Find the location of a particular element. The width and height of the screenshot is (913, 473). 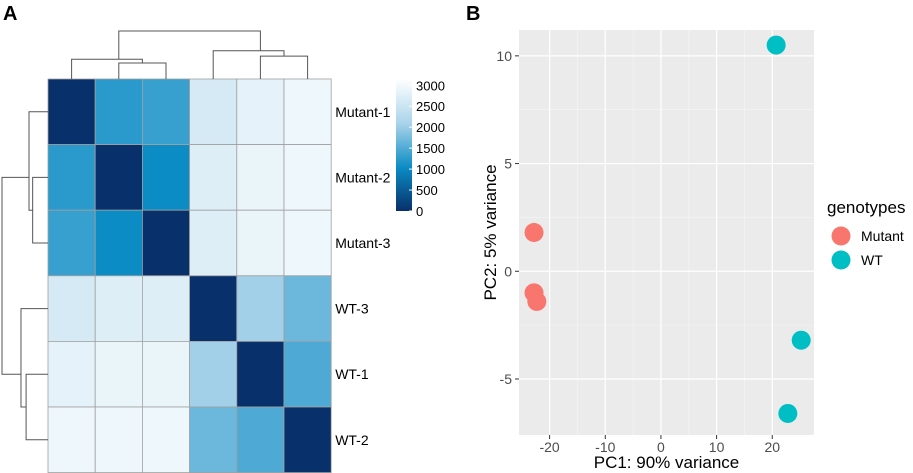

column-dendrogram is located at coordinates (190, 54).